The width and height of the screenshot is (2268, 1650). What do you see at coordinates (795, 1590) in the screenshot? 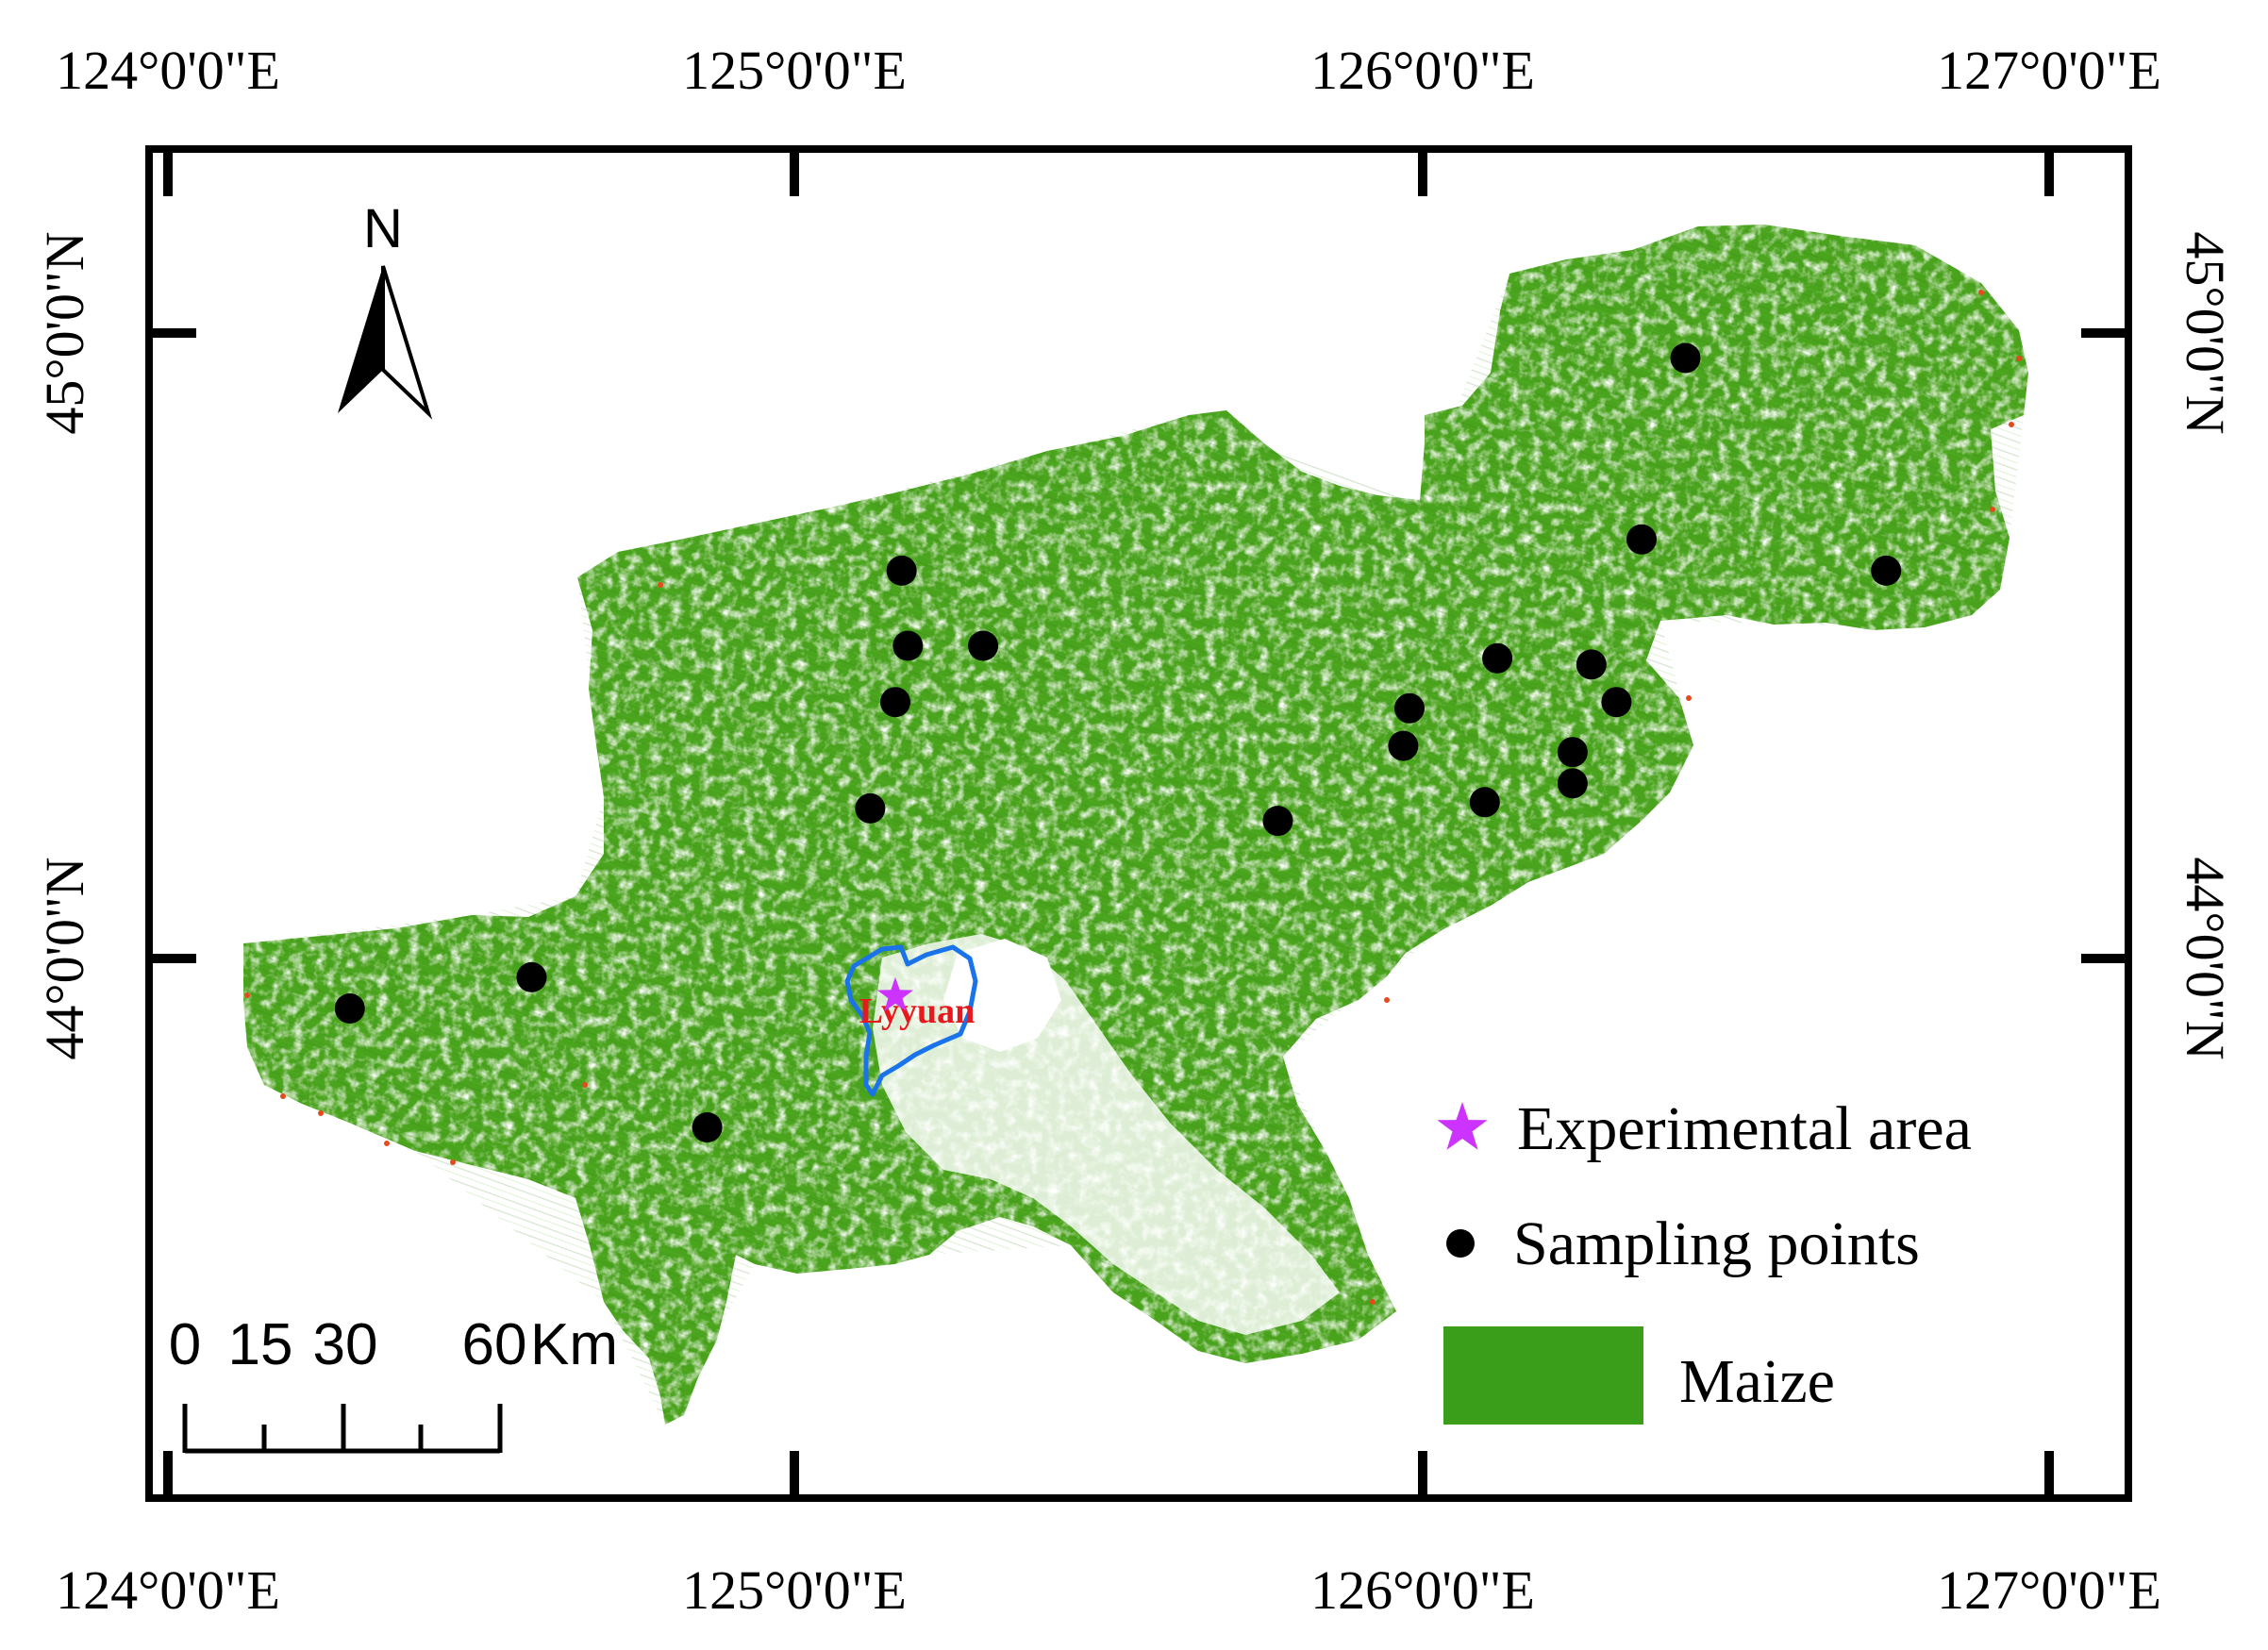
I see `bottom-label-125e: 125°0'0"E` at bounding box center [795, 1590].